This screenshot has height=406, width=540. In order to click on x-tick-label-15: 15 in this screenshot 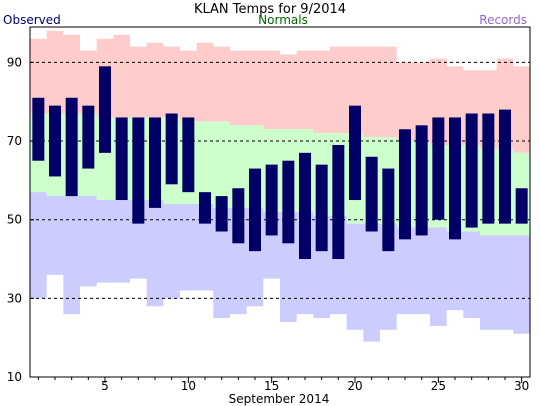, I will do `click(271, 386)`.